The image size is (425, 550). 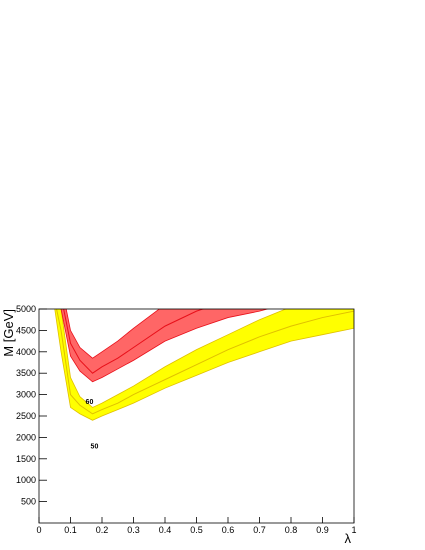 I want to click on x-tick-label: 0.6, so click(x=228, y=530).